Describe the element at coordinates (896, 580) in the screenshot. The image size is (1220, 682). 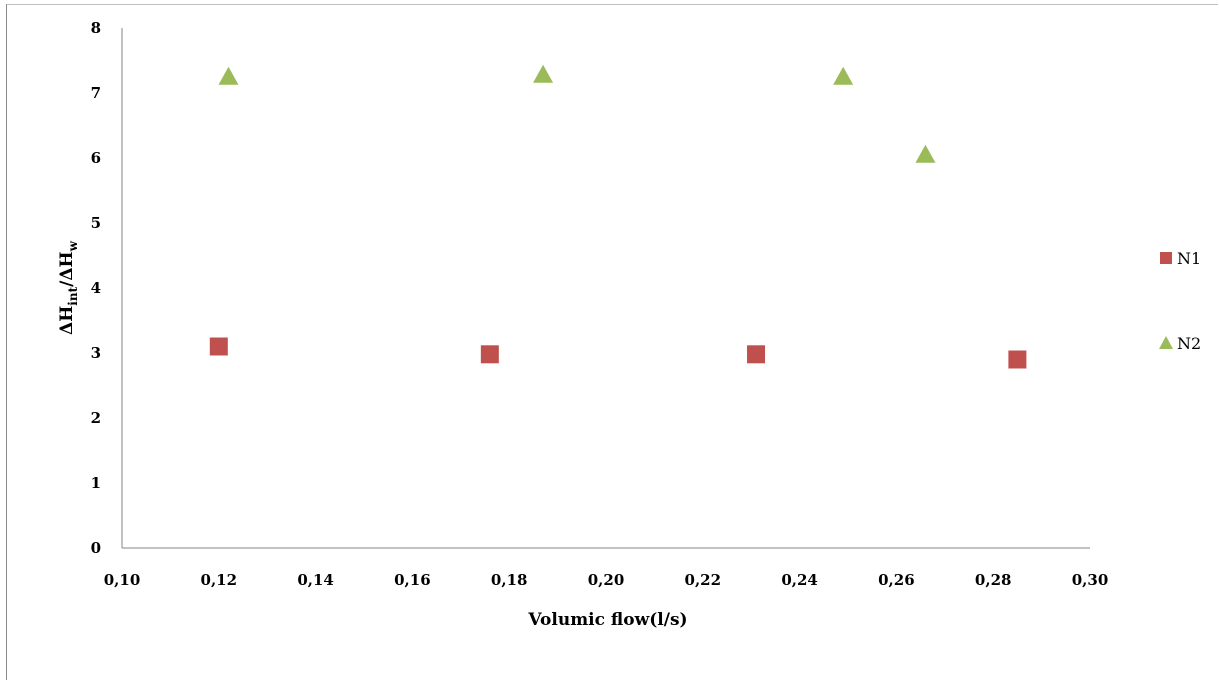
I see `x-tick-label: 0,26` at that location.